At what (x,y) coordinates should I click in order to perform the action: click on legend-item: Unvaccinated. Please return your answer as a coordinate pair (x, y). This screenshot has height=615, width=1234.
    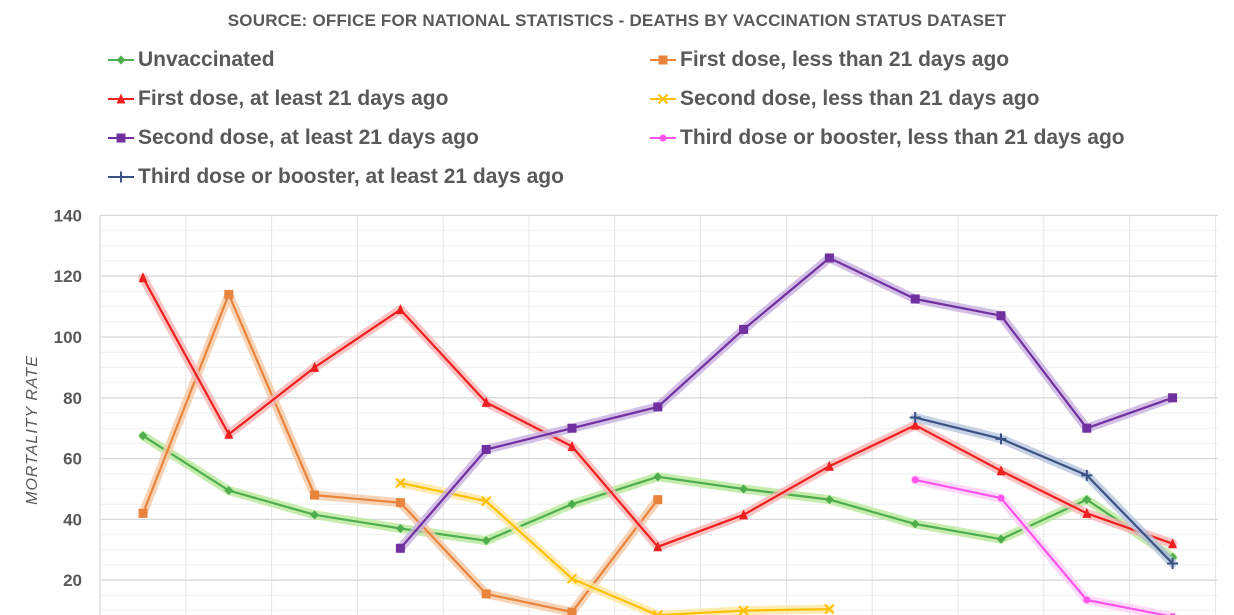
    Looking at the image, I should click on (191, 60).